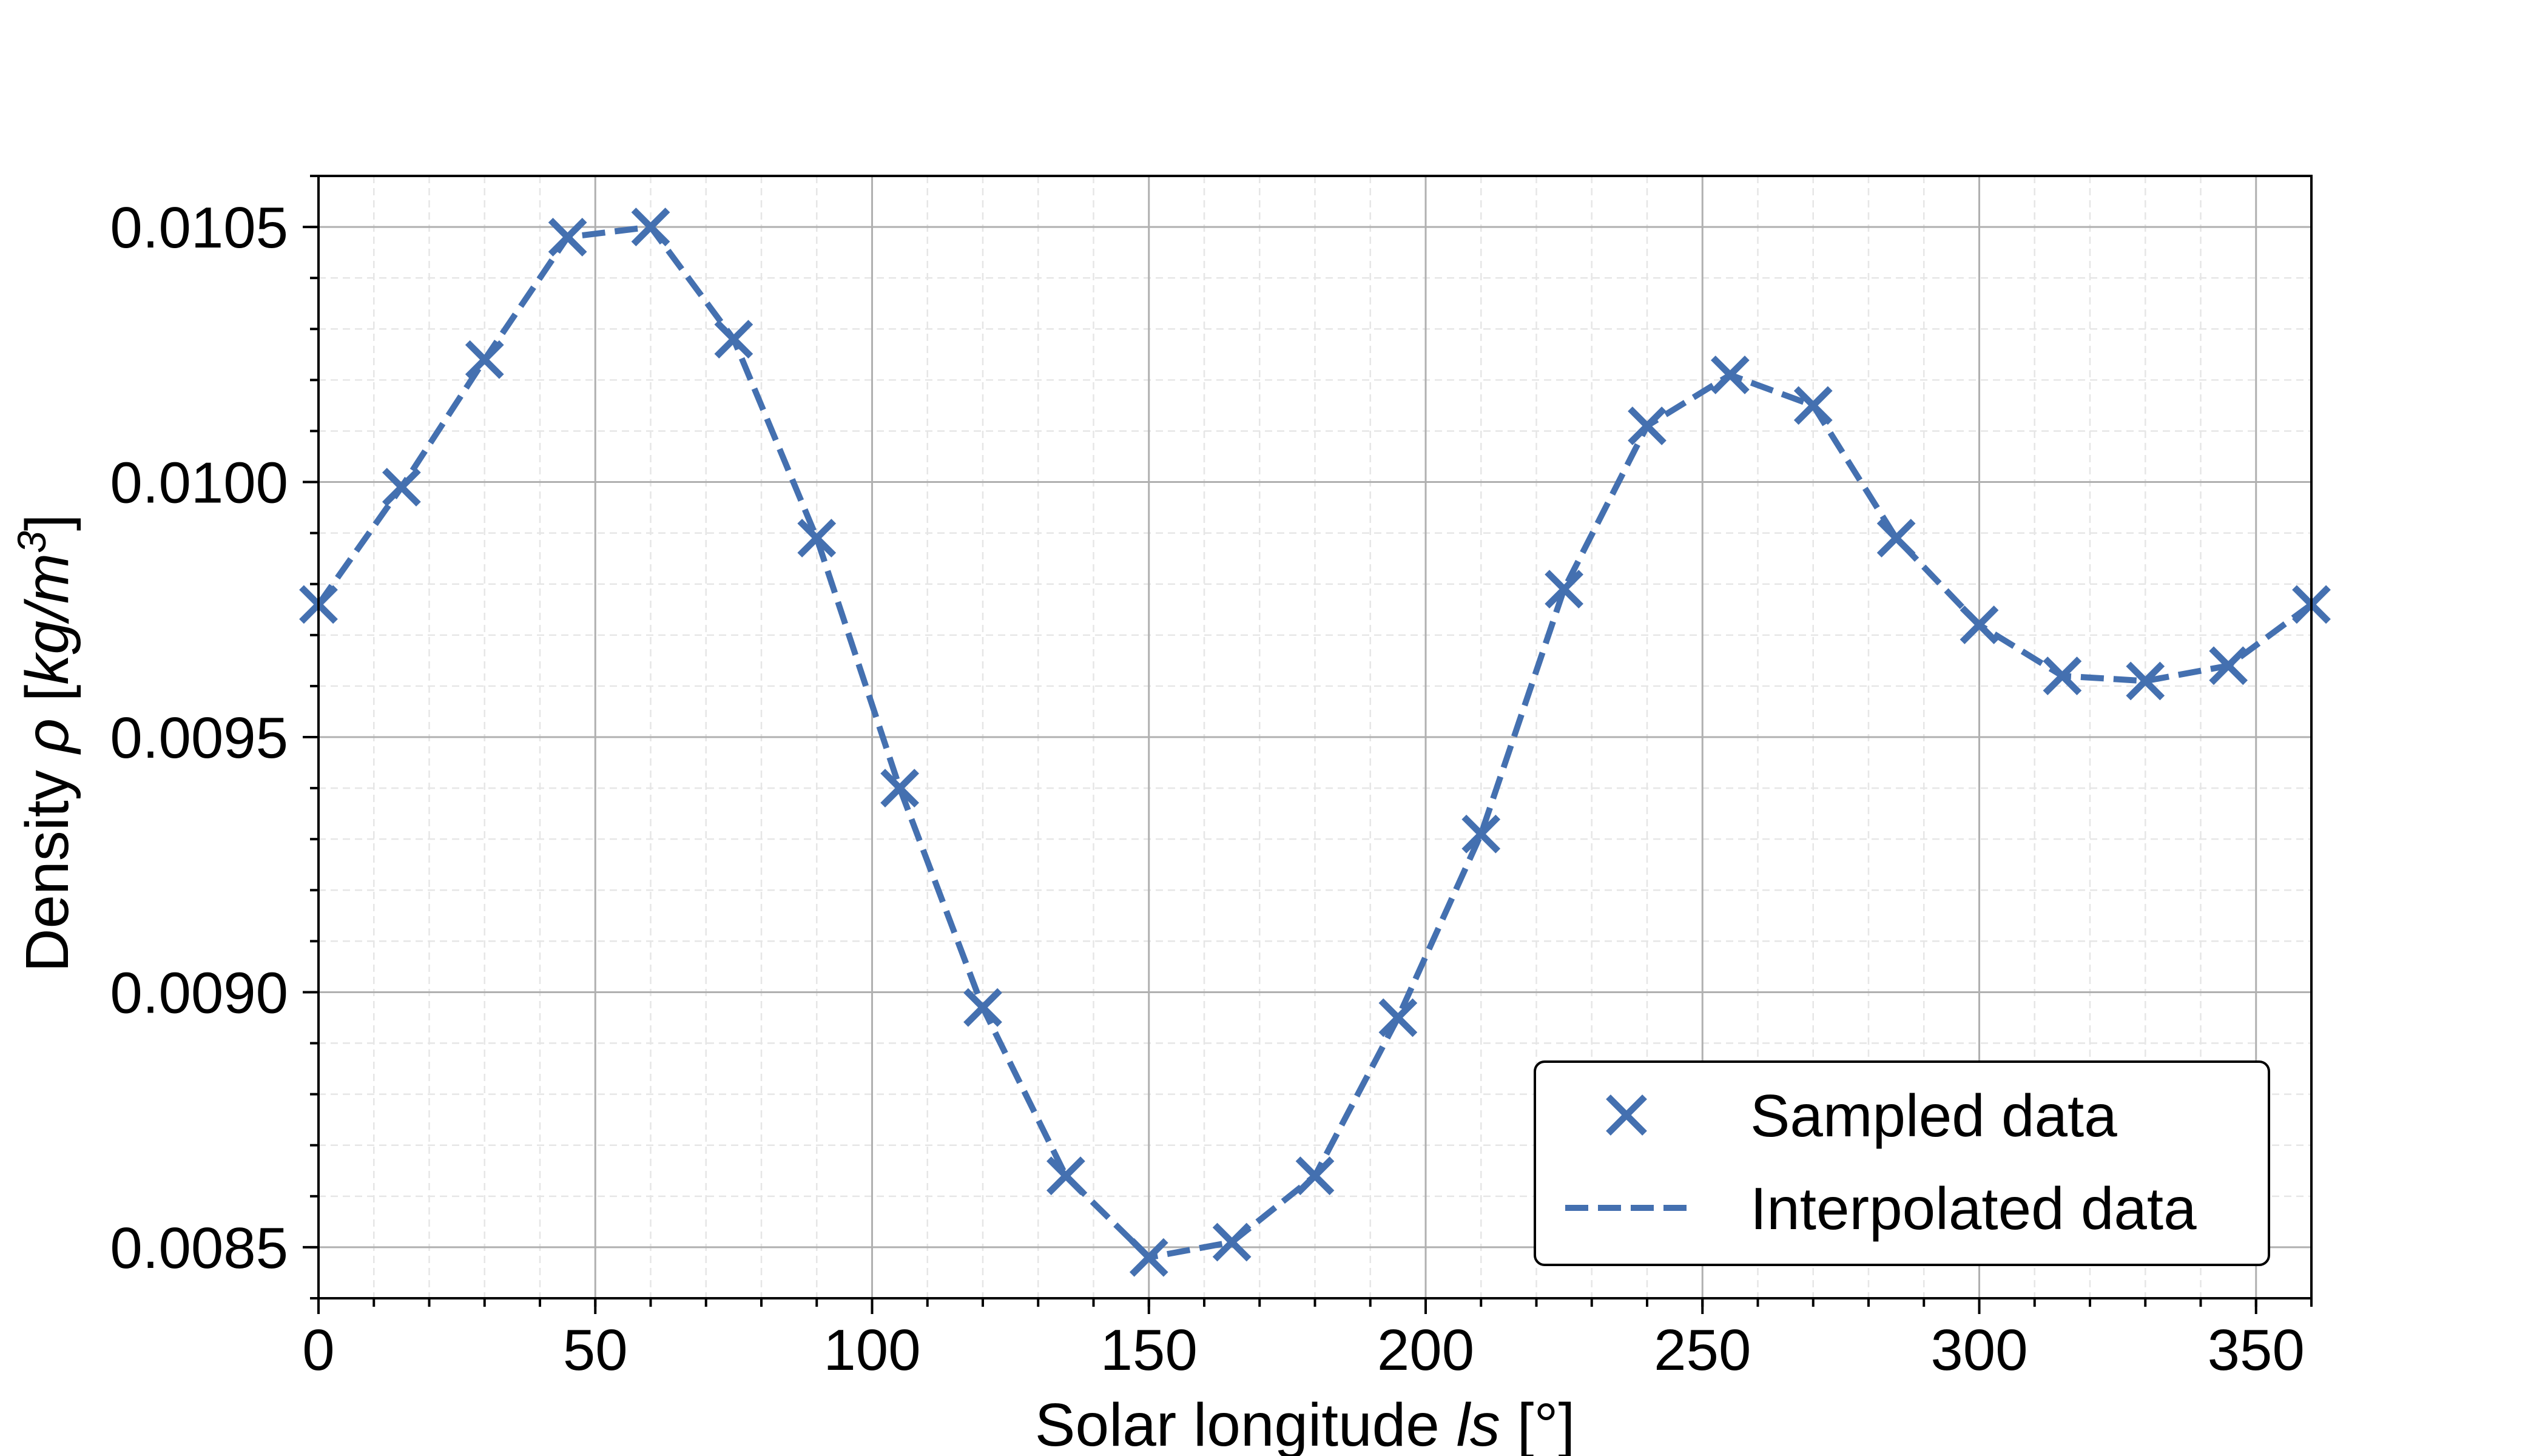  I want to click on x-tick-label: 50, so click(595, 1350).